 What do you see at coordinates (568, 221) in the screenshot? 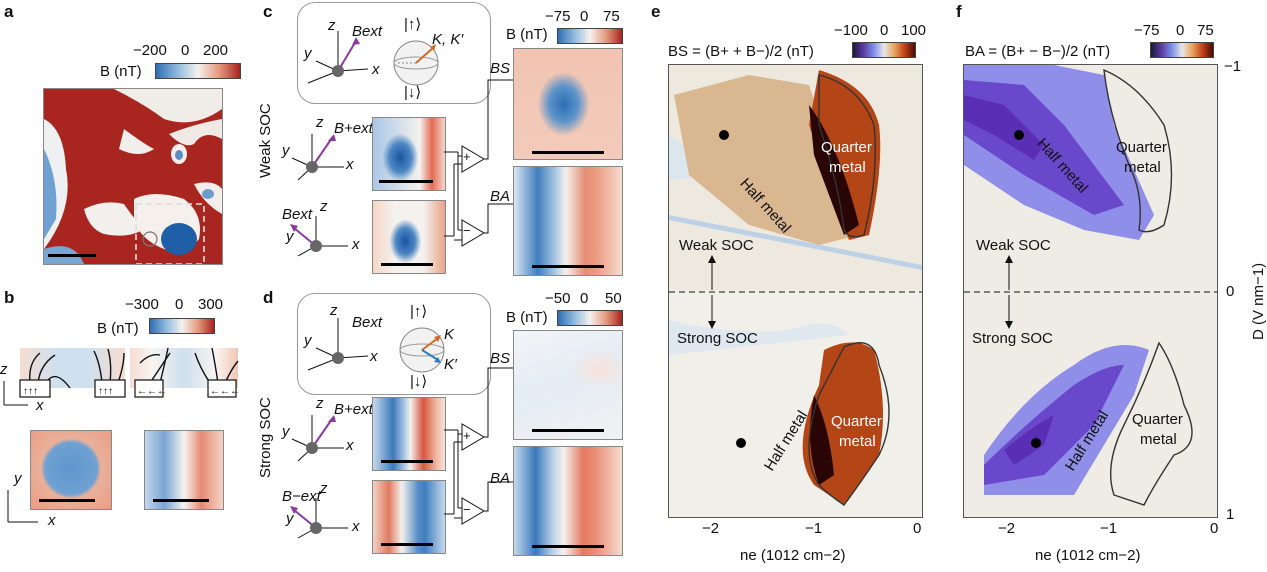
I see `map-c-ba` at bounding box center [568, 221].